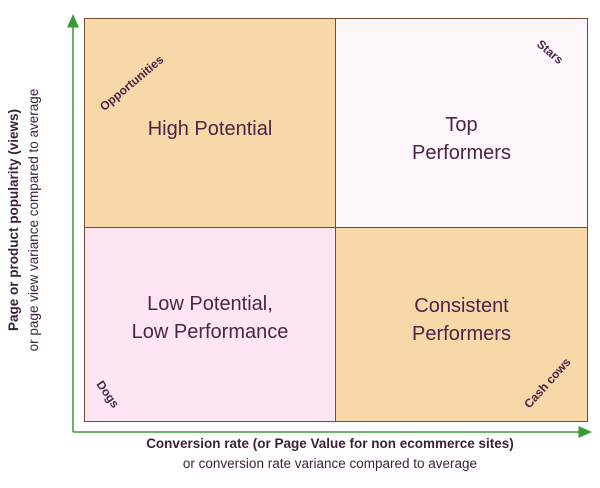 The height and width of the screenshot is (488, 600). I want to click on corner-label-opportunities: Opportunities, so click(132, 83).